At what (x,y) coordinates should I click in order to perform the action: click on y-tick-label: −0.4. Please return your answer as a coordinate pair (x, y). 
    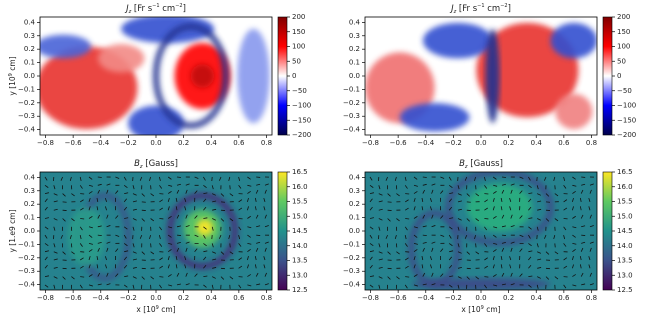
    Looking at the image, I should click on (27, 285).